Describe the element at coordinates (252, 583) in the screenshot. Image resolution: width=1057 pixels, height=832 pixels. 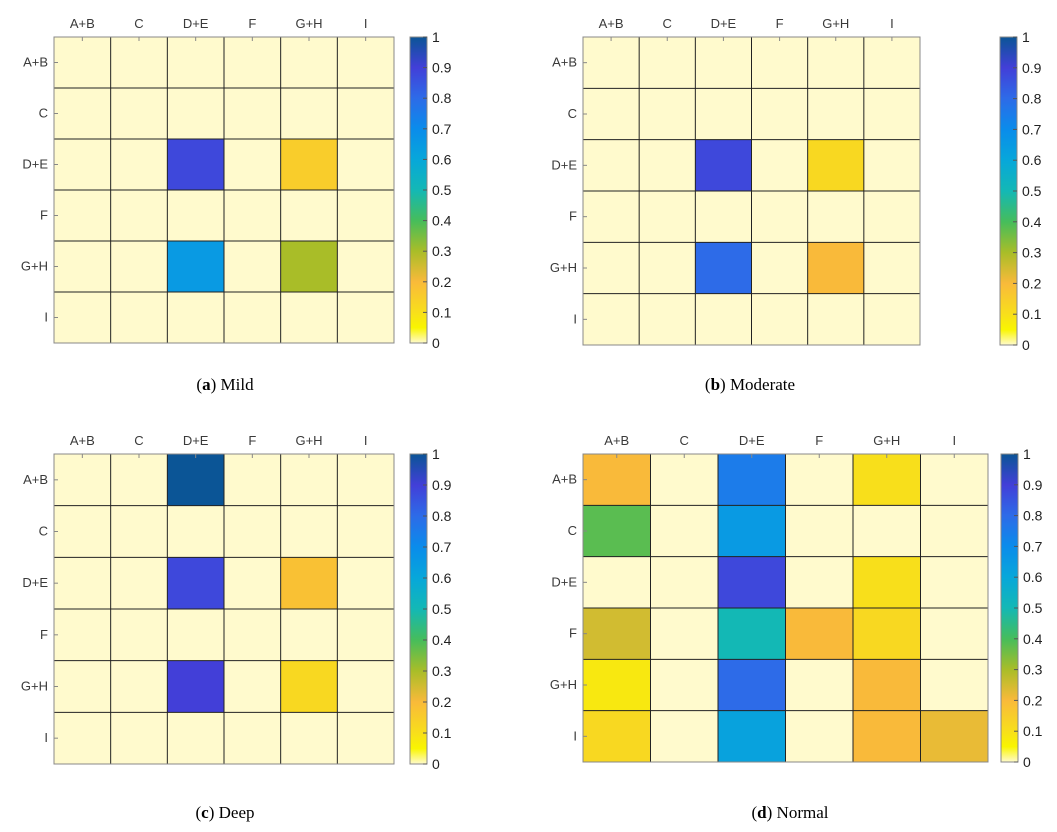
I see `heatmap-cell-c-r2-c3` at that location.